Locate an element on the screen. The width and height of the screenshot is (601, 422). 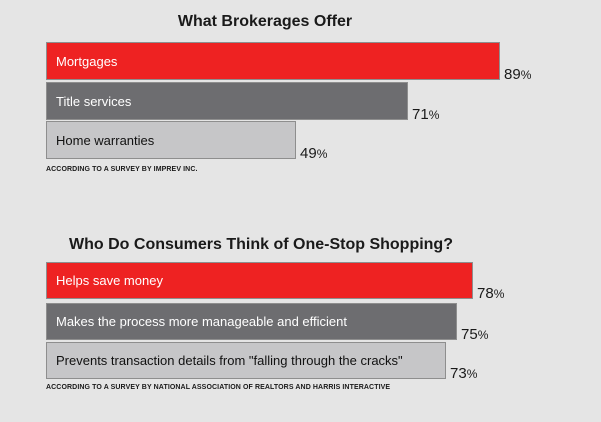
bar-manageable is located at coordinates (251, 321).